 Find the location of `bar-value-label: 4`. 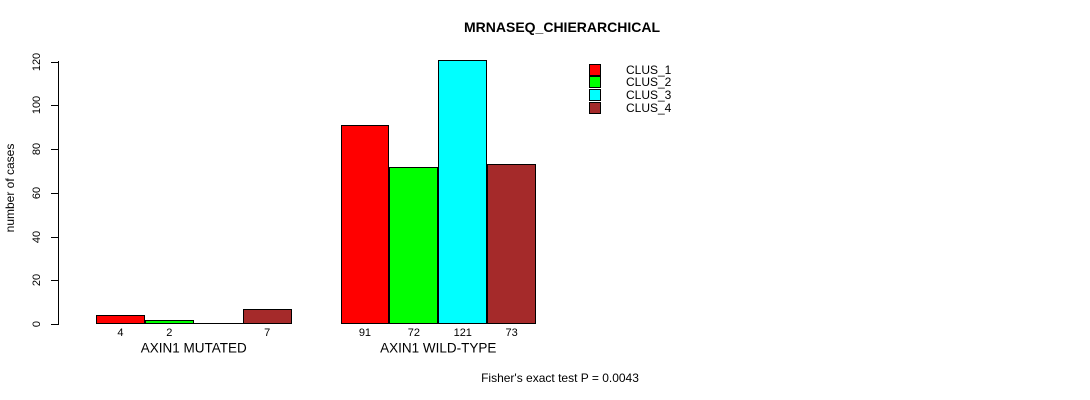

bar-value-label: 4 is located at coordinates (120, 333).